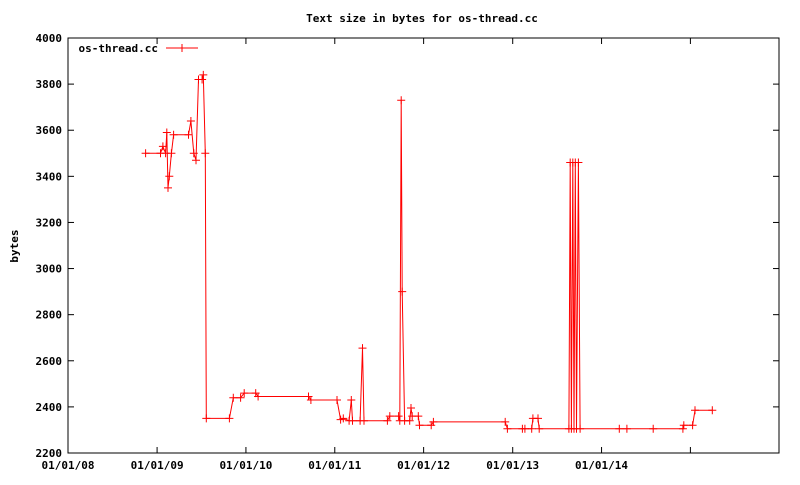 This screenshot has height=485, width=800. I want to click on y-tick-label: 3000, so click(49, 269).